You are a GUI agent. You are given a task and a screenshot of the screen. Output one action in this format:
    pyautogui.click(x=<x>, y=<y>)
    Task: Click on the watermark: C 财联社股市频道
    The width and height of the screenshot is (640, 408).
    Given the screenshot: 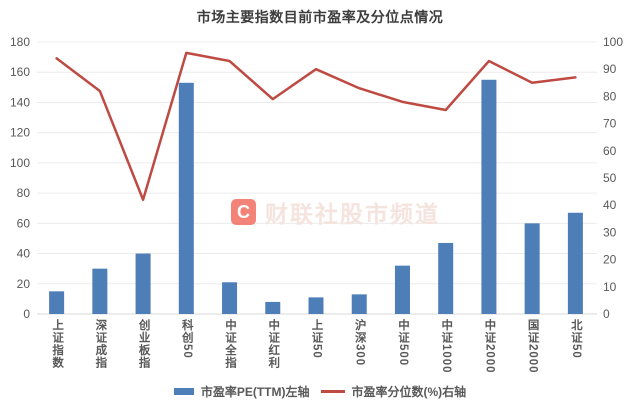 What is the action you would take?
    pyautogui.click(x=335, y=212)
    